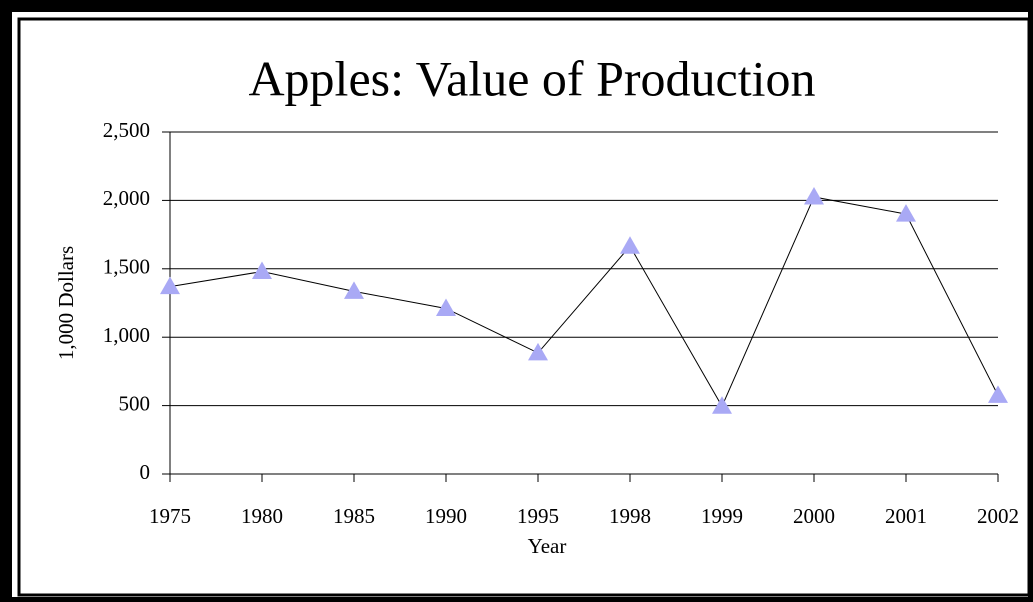  Describe the element at coordinates (262, 516) in the screenshot. I see `x-tick-label: 1980` at that location.